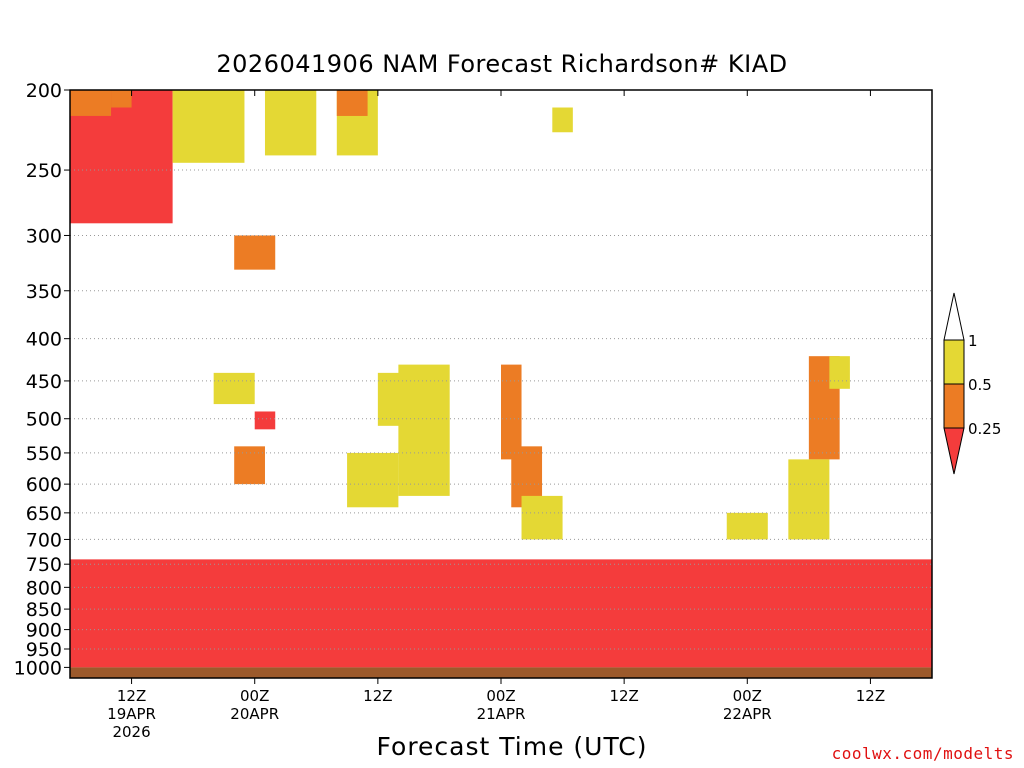  What do you see at coordinates (973, 341) in the screenshot?
I see `legend-label: 1` at bounding box center [973, 341].